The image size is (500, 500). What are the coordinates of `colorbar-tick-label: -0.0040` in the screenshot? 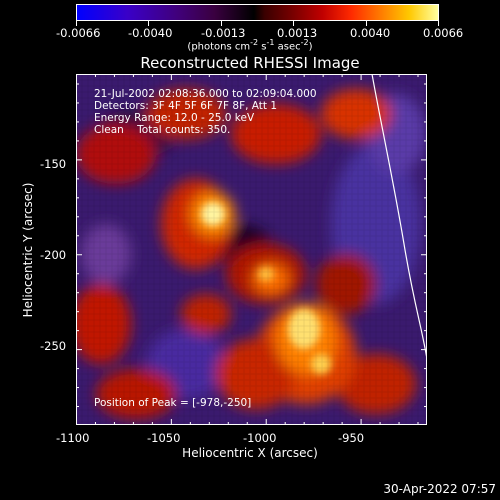 It's located at (150, 33).